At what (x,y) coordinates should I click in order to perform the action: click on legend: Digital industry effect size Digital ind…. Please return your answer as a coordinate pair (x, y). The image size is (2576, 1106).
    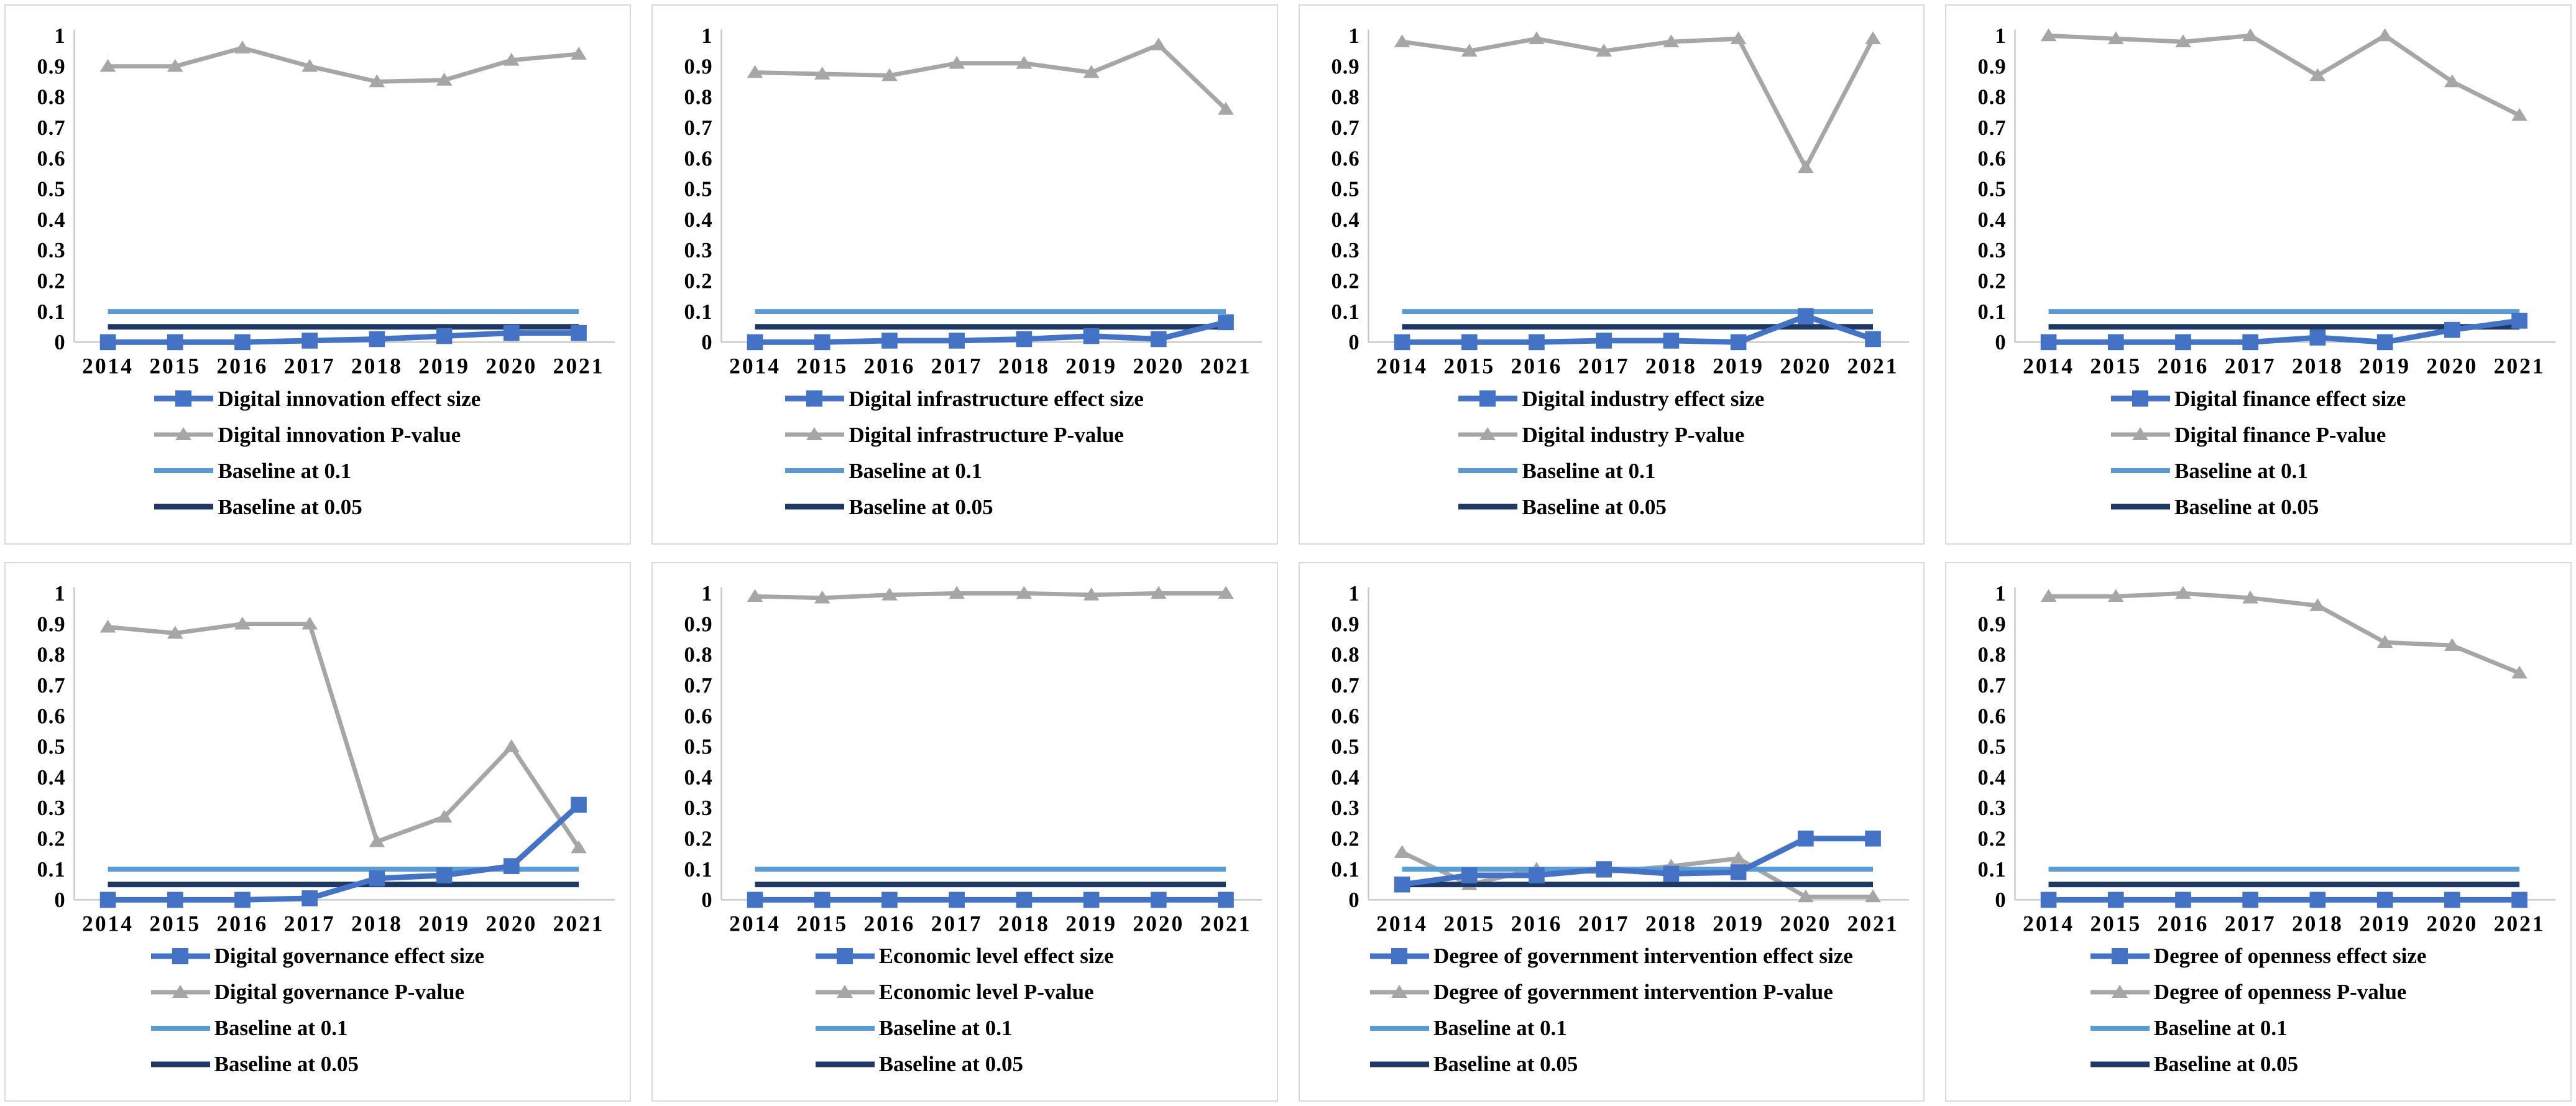
    Looking at the image, I should click on (1612, 452).